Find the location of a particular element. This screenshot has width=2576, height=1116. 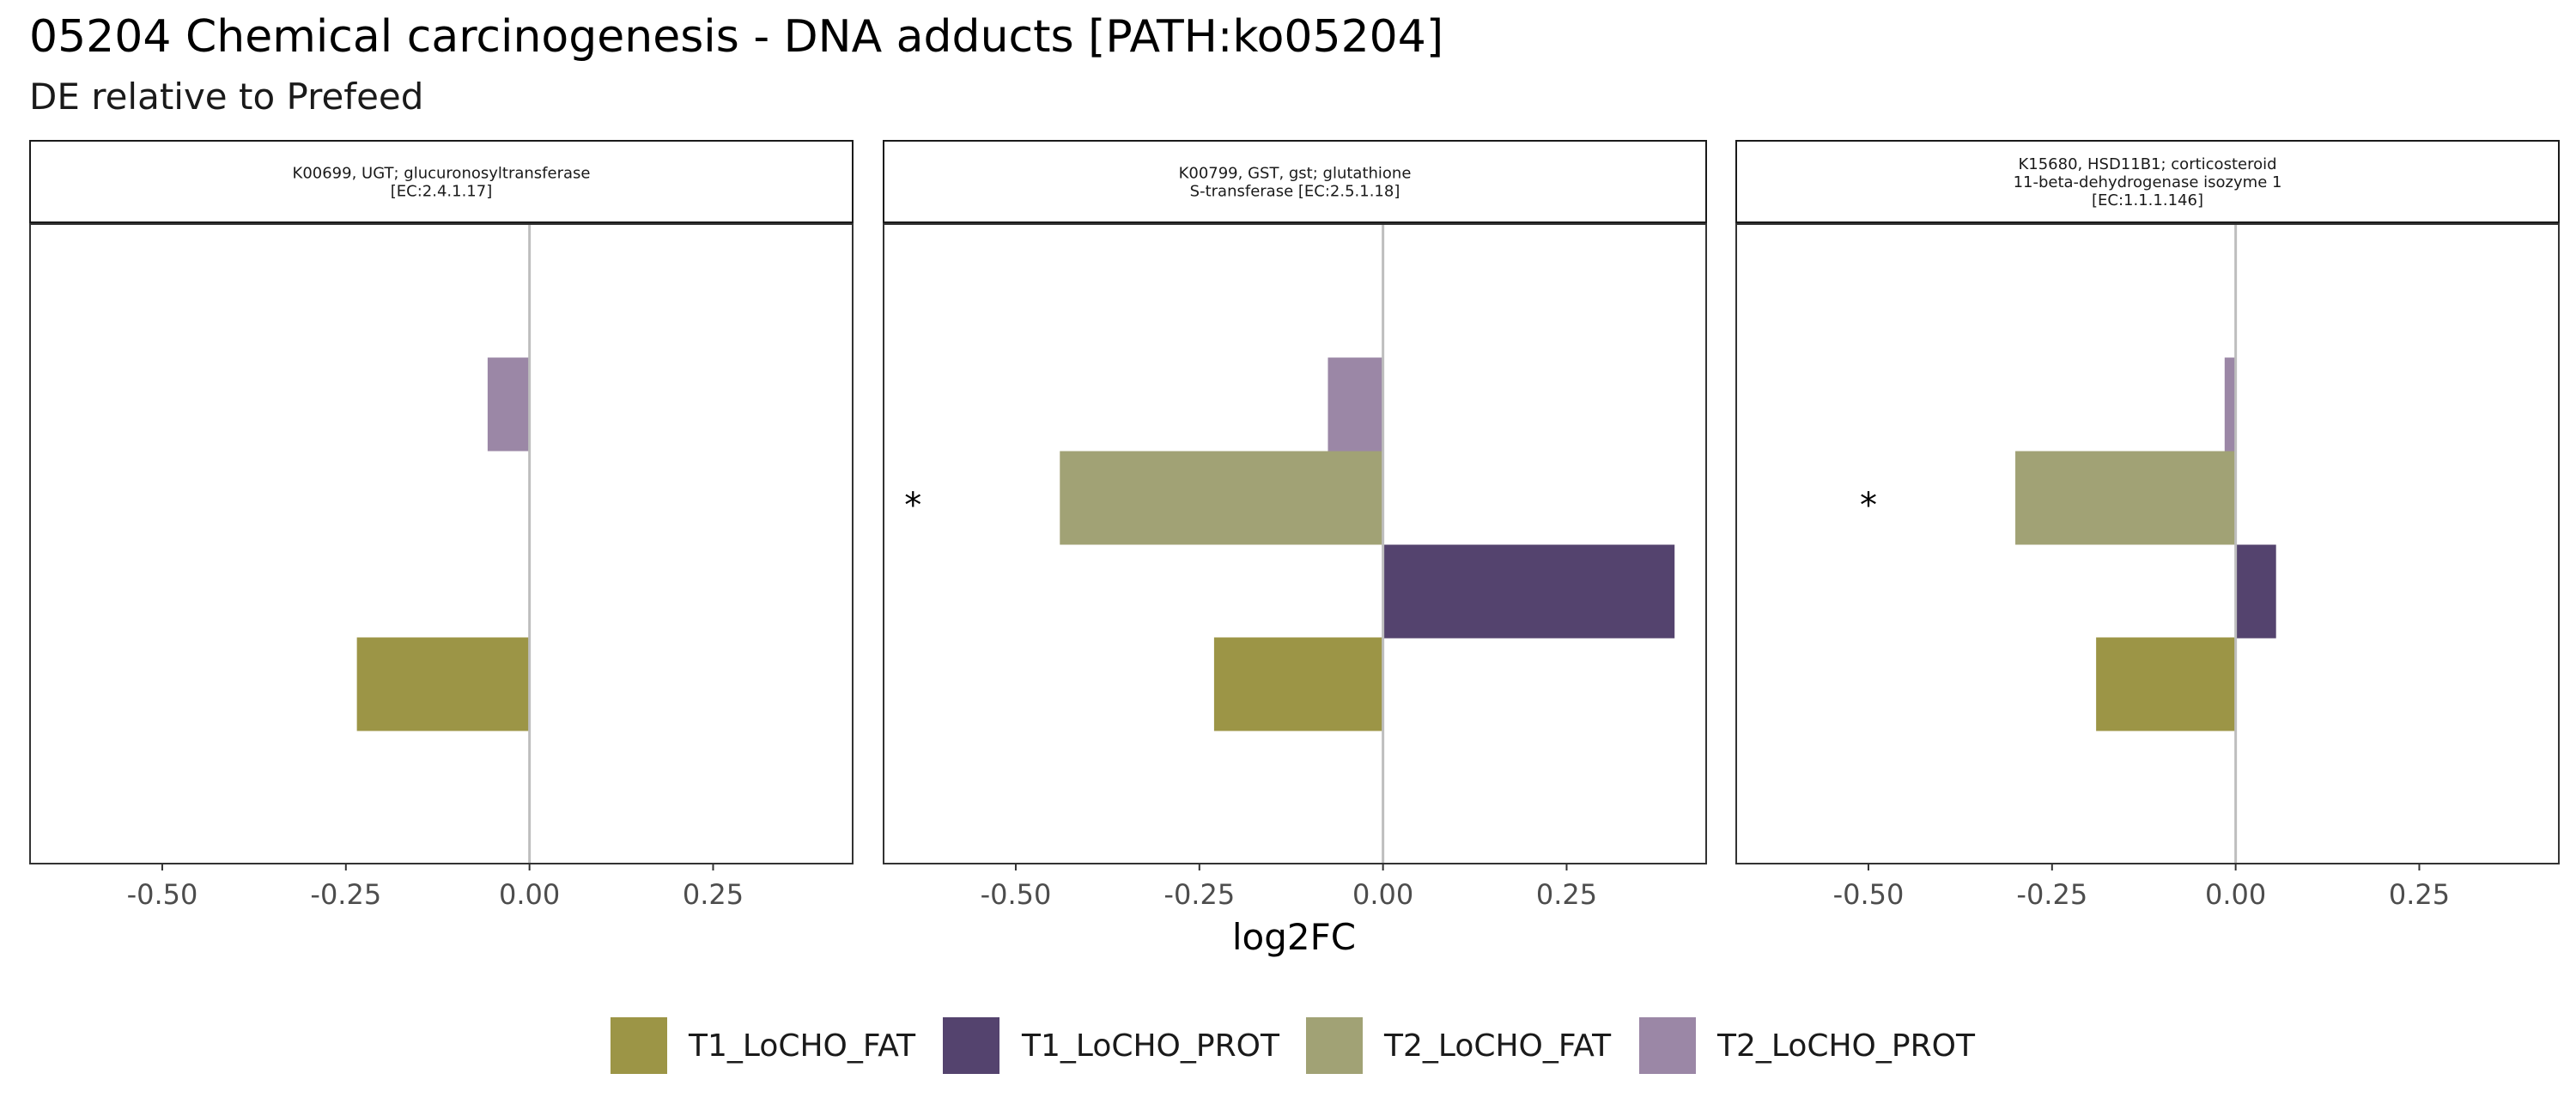

legend-item: T1_LoCHO_FAT is located at coordinates (764, 1046).